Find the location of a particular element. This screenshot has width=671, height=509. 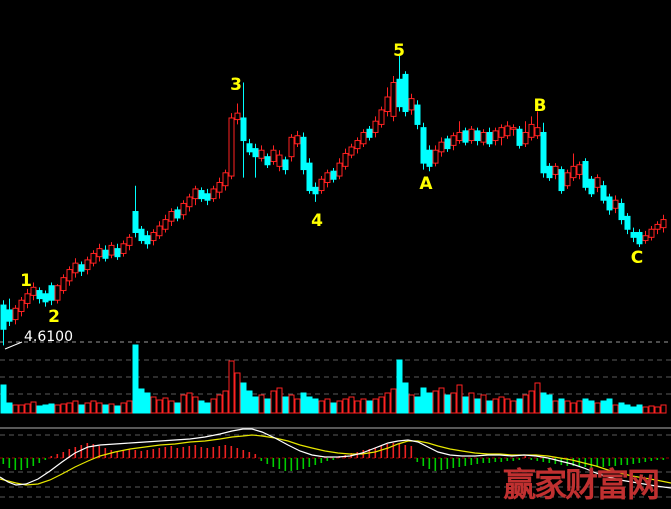

volume-pane is located at coordinates (335, 379).